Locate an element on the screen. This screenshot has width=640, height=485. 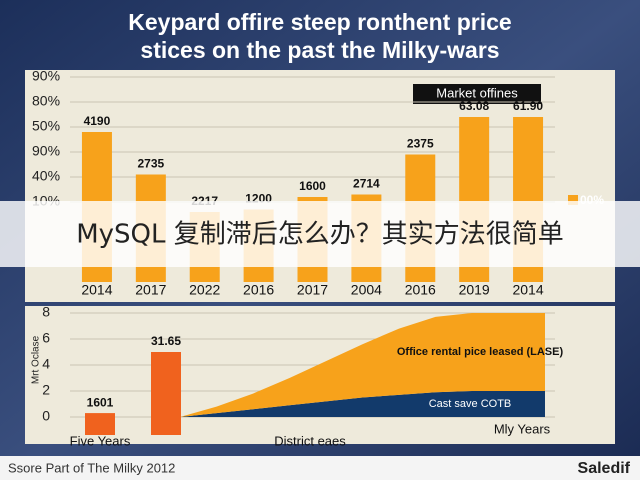
chart-subtitle: stices on the past the Milky-wars is located at coordinates (319, 50).